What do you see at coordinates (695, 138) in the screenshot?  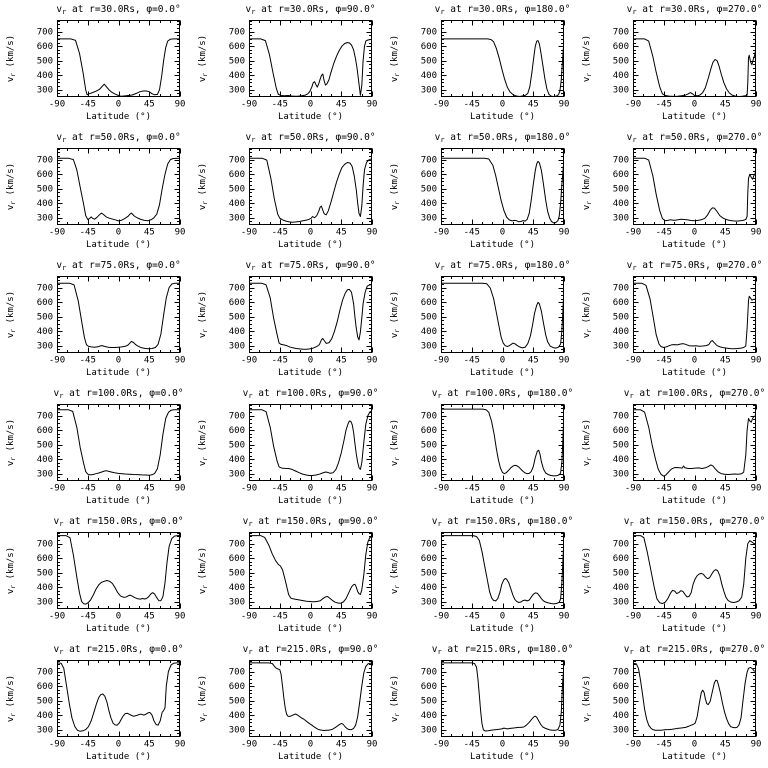 I see `plot-title: vr at r=50.0Rs, φ=270.0°` at bounding box center [695, 138].